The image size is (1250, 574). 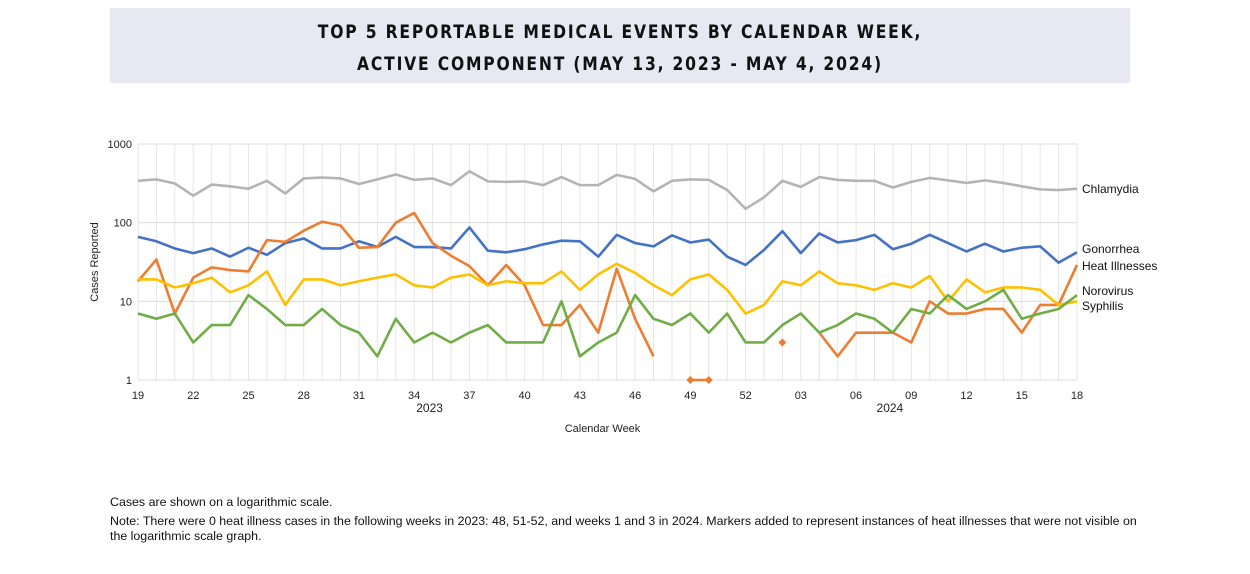 I want to click on series-label: Heat Illnesses, so click(x=1119, y=266).